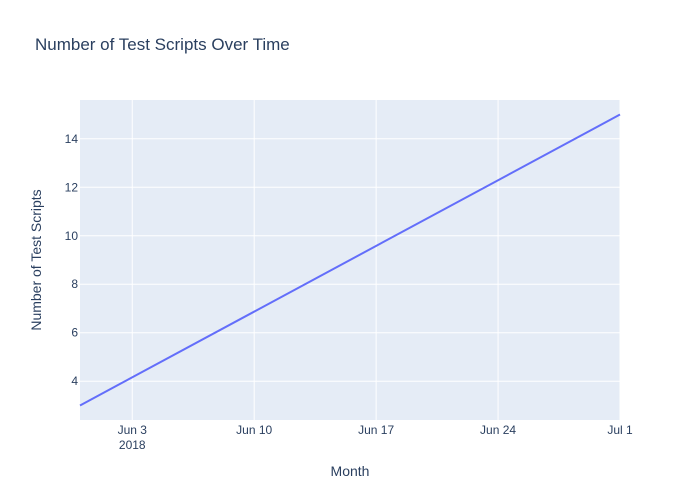 This screenshot has height=500, width=700. What do you see at coordinates (72, 260) in the screenshot?
I see `y-axis-ticks: 4 6 8 10 12 14` at bounding box center [72, 260].